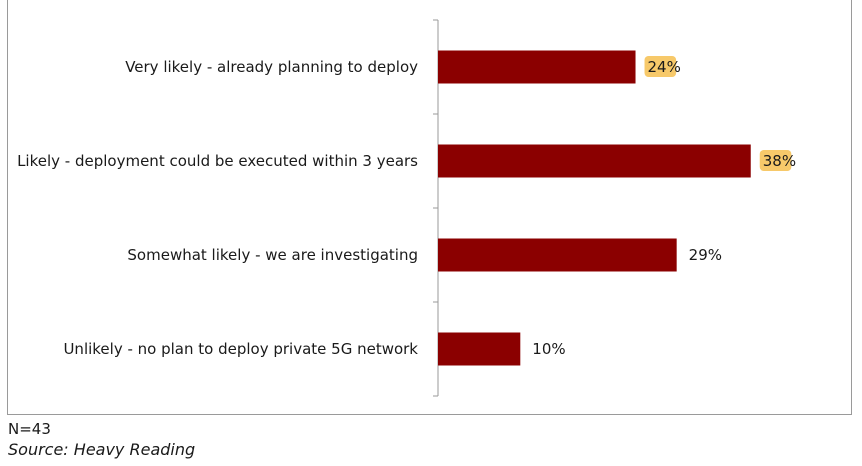 This screenshot has height=466, width=862. Describe the element at coordinates (272, 255) in the screenshot. I see `category-label: Somewhat likely - we are investigating` at that location.